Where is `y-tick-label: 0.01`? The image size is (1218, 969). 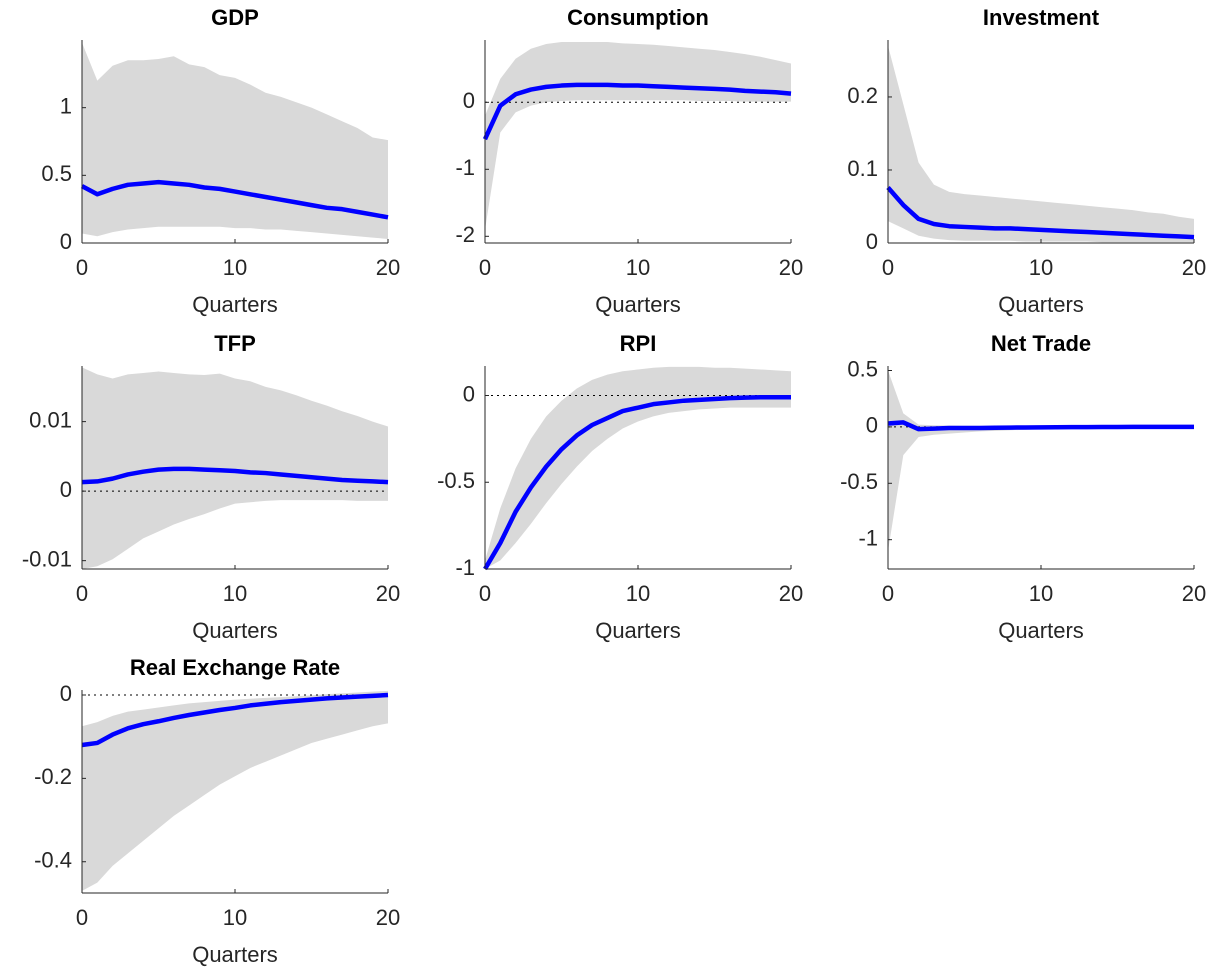 y-tick-label: 0.01 is located at coordinates (50, 419).